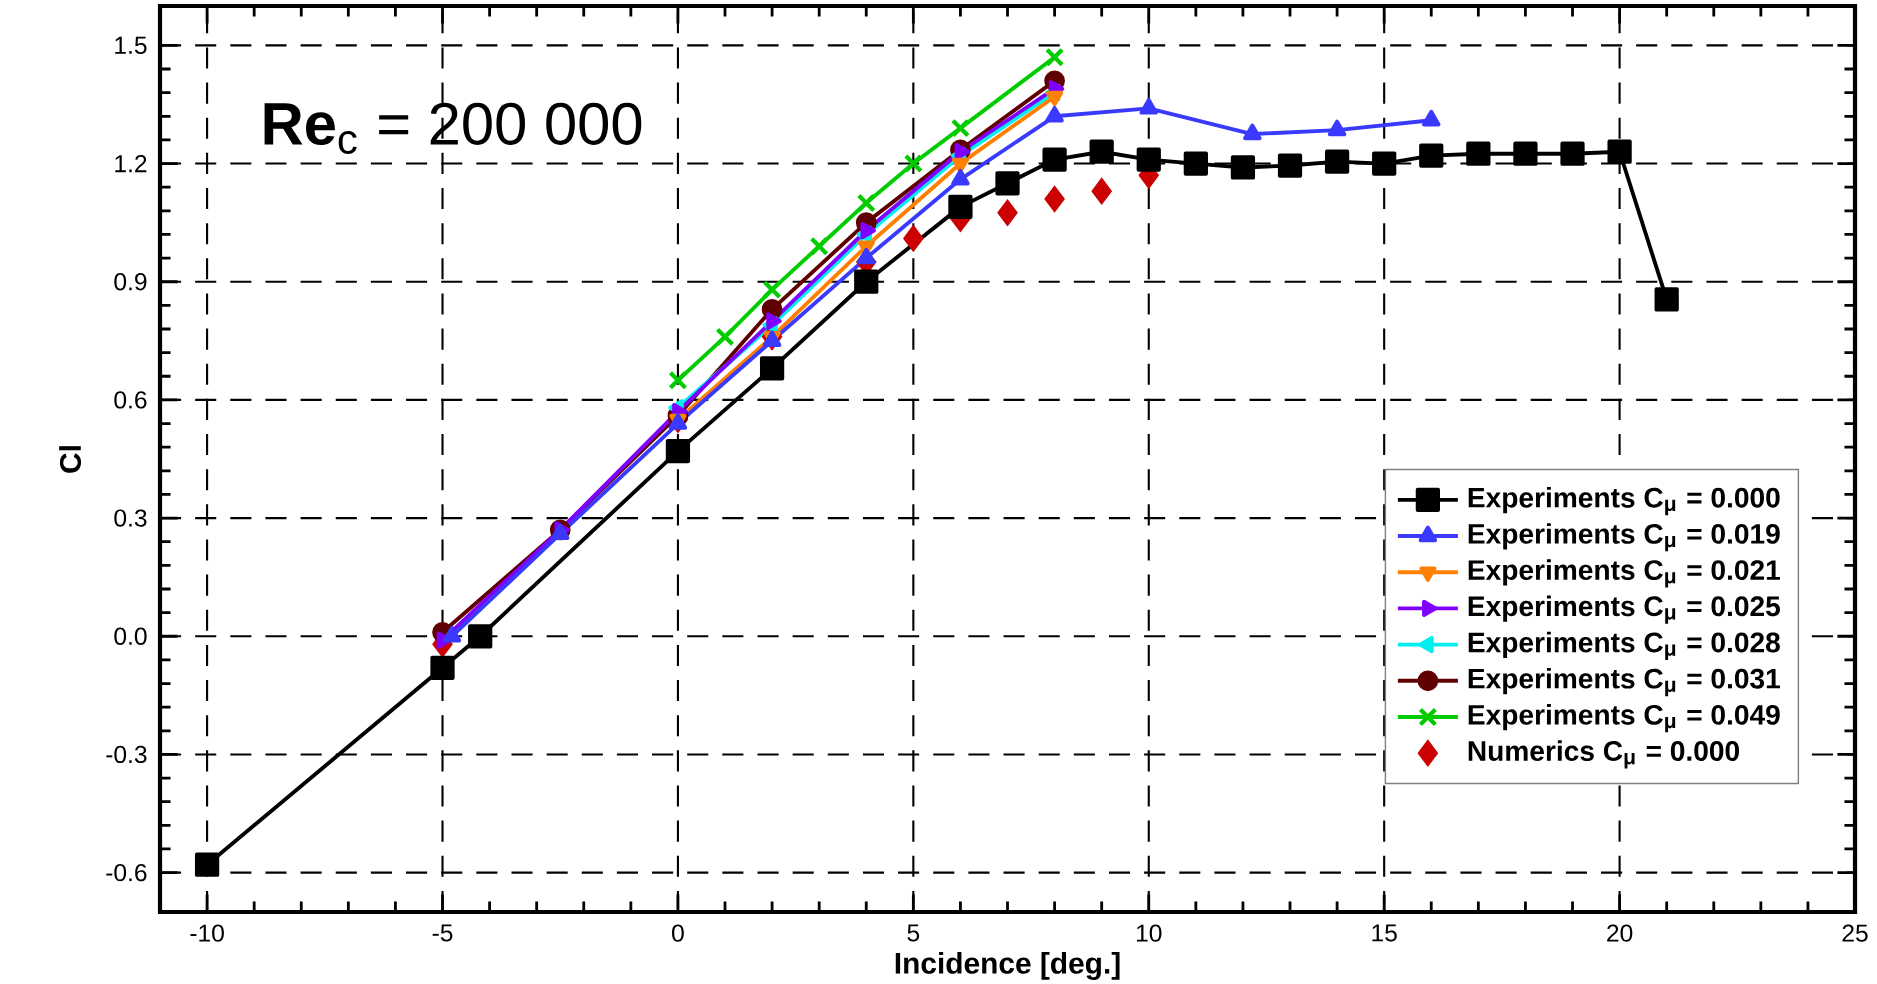 Image resolution: width=1877 pixels, height=984 pixels. Describe the element at coordinates (1624, 501) in the screenshot. I see `legend-label: Experiments C$_{μ}$ = 0.000` at that location.